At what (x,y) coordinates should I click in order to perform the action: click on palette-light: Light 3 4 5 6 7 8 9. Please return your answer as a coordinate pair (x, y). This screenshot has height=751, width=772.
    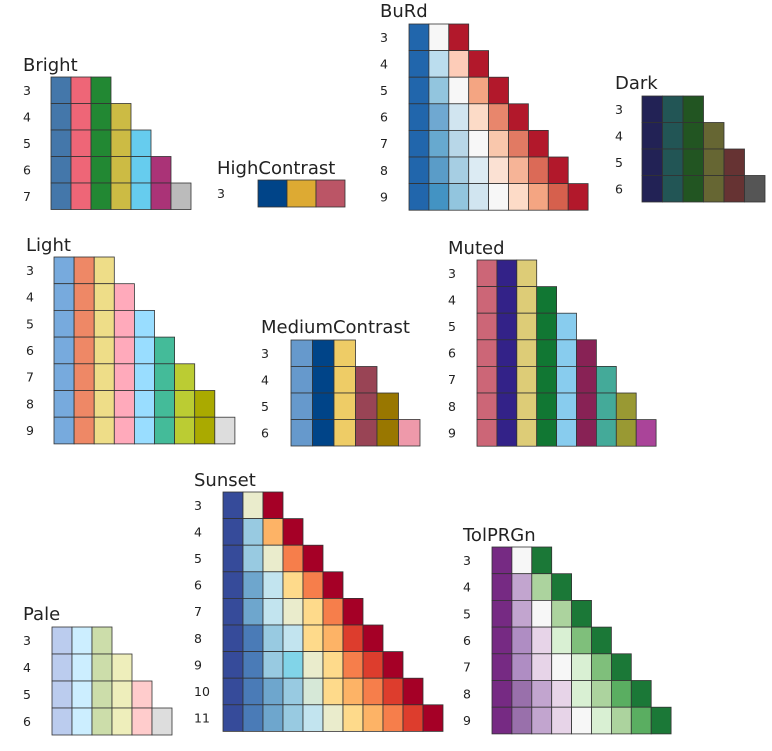
    Looking at the image, I should click on (131, 340).